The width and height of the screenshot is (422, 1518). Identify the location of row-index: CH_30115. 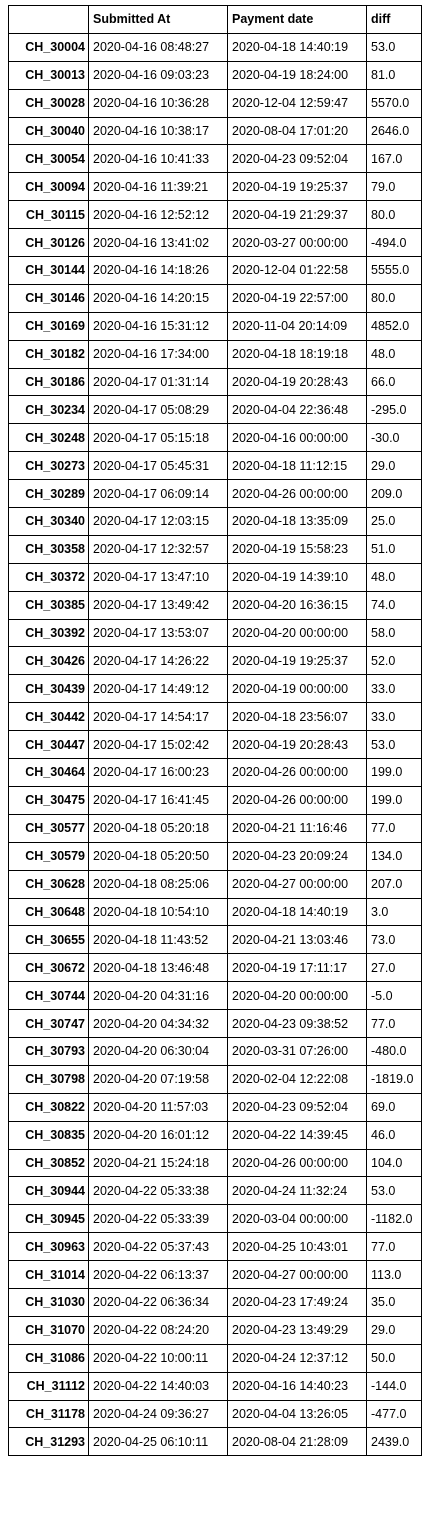
(48, 215).